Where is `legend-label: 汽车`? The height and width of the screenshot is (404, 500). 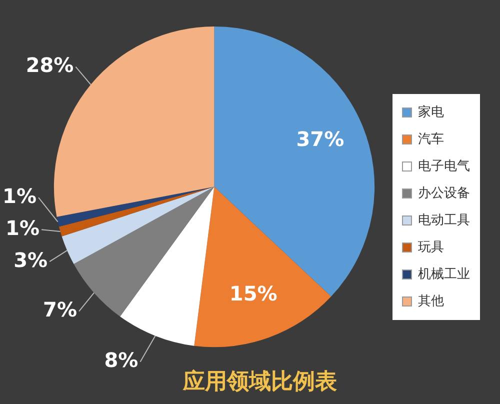 legend-label: 汽车 is located at coordinates (431, 139).